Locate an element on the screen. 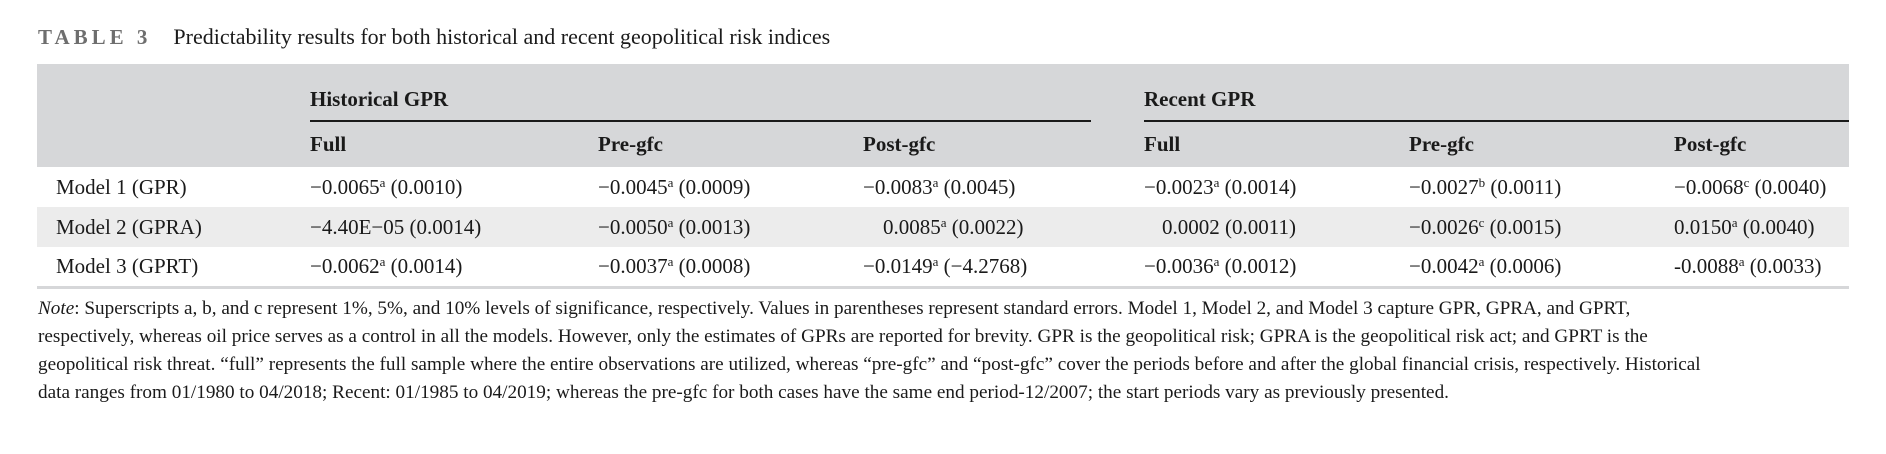 The image size is (1886, 454). coefficient: −0.0083 is located at coordinates (898, 186).